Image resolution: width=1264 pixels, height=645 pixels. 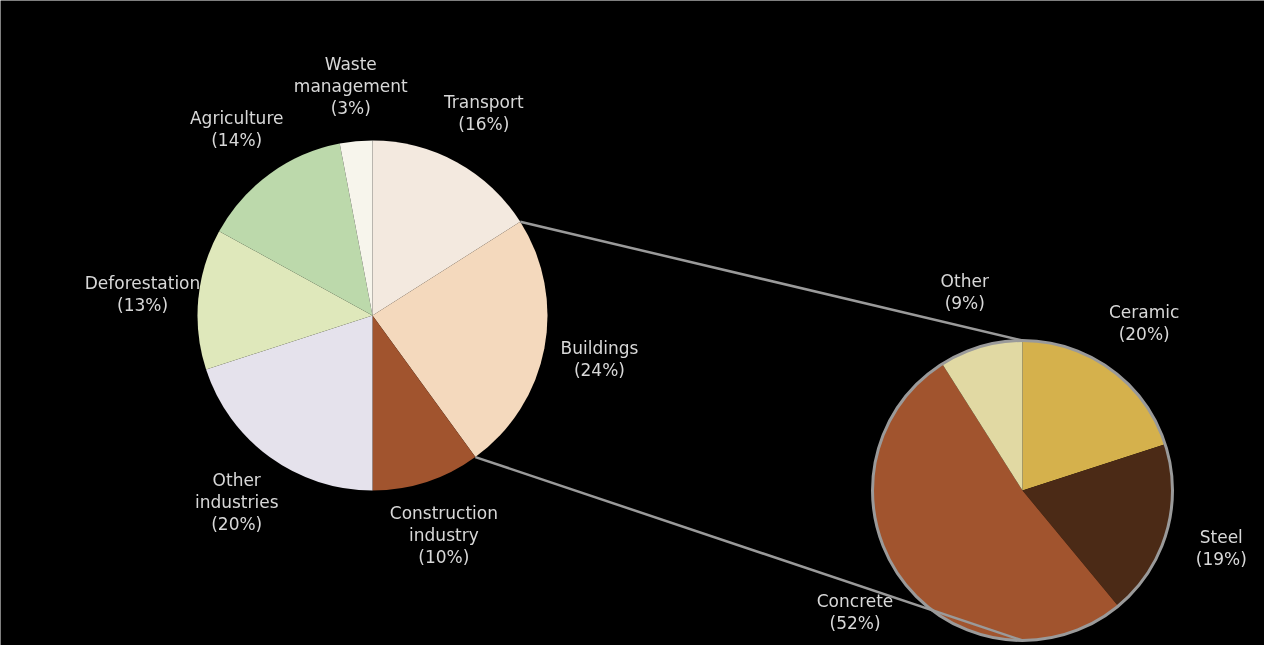 I want to click on slice-label: Deforestation, so click(x=142, y=282).